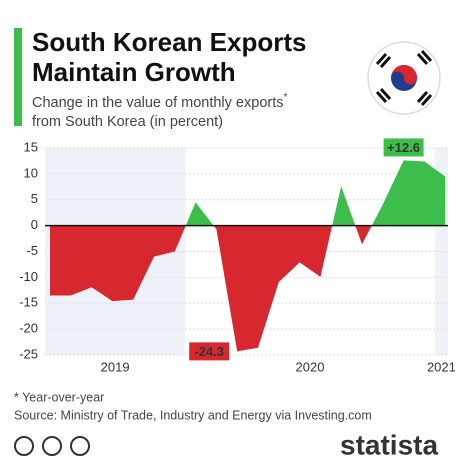 The height and width of the screenshot is (474, 474). I want to click on subtitle-mark: *, so click(285, 97).